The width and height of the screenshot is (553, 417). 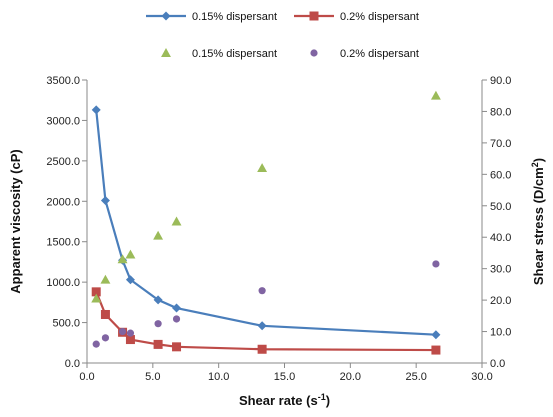 I want to click on x-ticks: 0.0 5.0 10.0 15.0 20.0 25.0 30.0, so click(x=286, y=373).